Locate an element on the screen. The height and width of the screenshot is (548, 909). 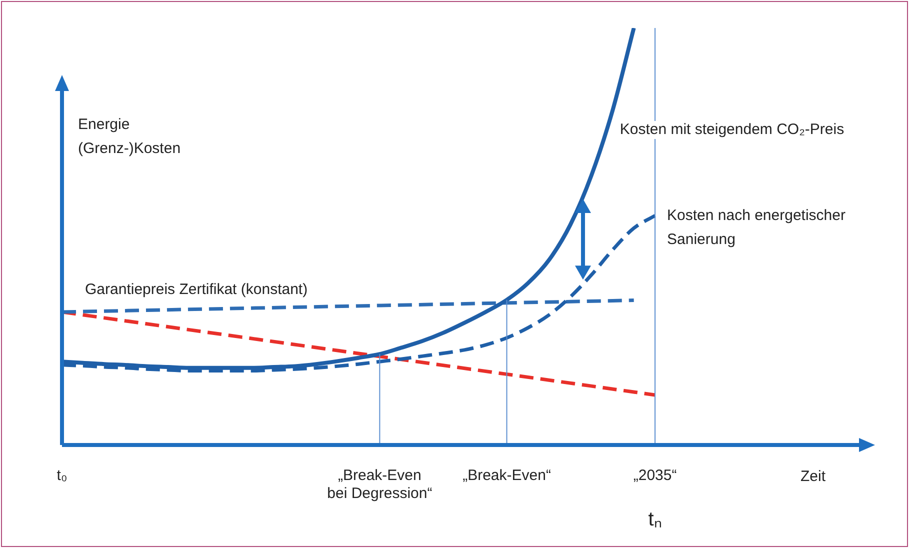
series-label: Kosten nach energetischer Sanierung is located at coordinates (756, 227).